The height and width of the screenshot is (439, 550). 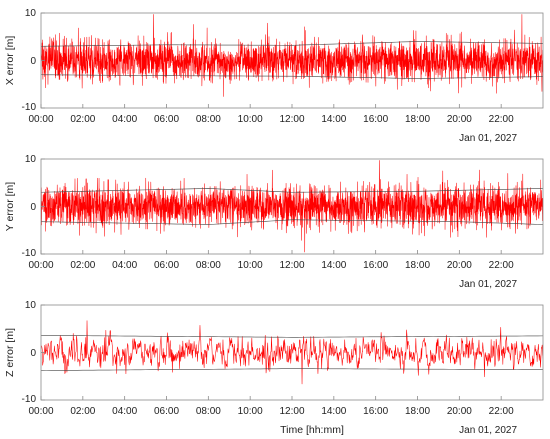 What do you see at coordinates (291, 411) in the screenshot?
I see `x-tick-label-3-6: 12:00` at bounding box center [291, 411].